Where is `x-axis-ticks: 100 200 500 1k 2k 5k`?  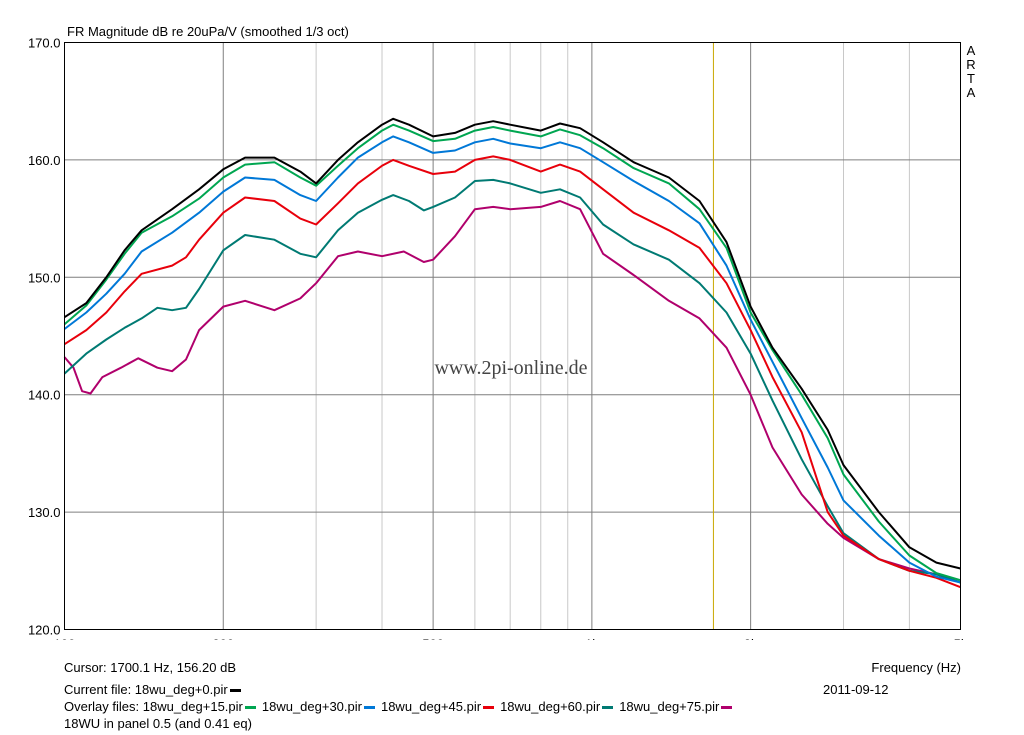
x-axis-ticks: 100 200 500 1k 2k 5k is located at coordinates (511, 639).